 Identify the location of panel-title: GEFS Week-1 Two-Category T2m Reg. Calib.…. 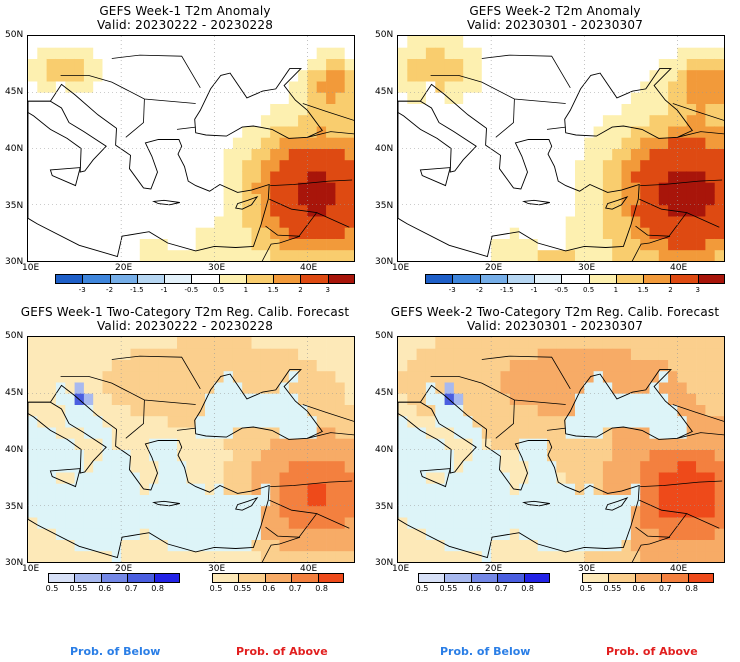
(185, 312).